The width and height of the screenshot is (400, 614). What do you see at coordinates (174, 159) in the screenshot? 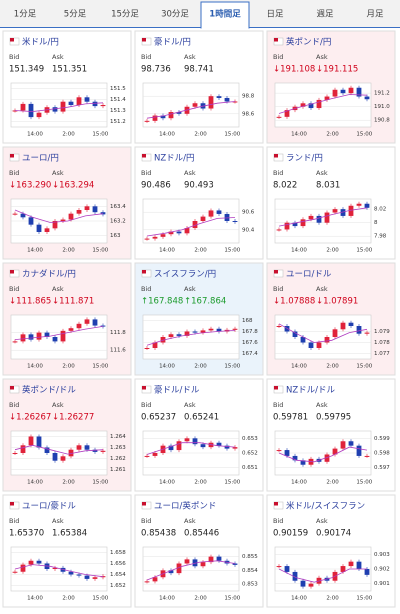
I see `pair-name: NZドル/円` at bounding box center [174, 159].